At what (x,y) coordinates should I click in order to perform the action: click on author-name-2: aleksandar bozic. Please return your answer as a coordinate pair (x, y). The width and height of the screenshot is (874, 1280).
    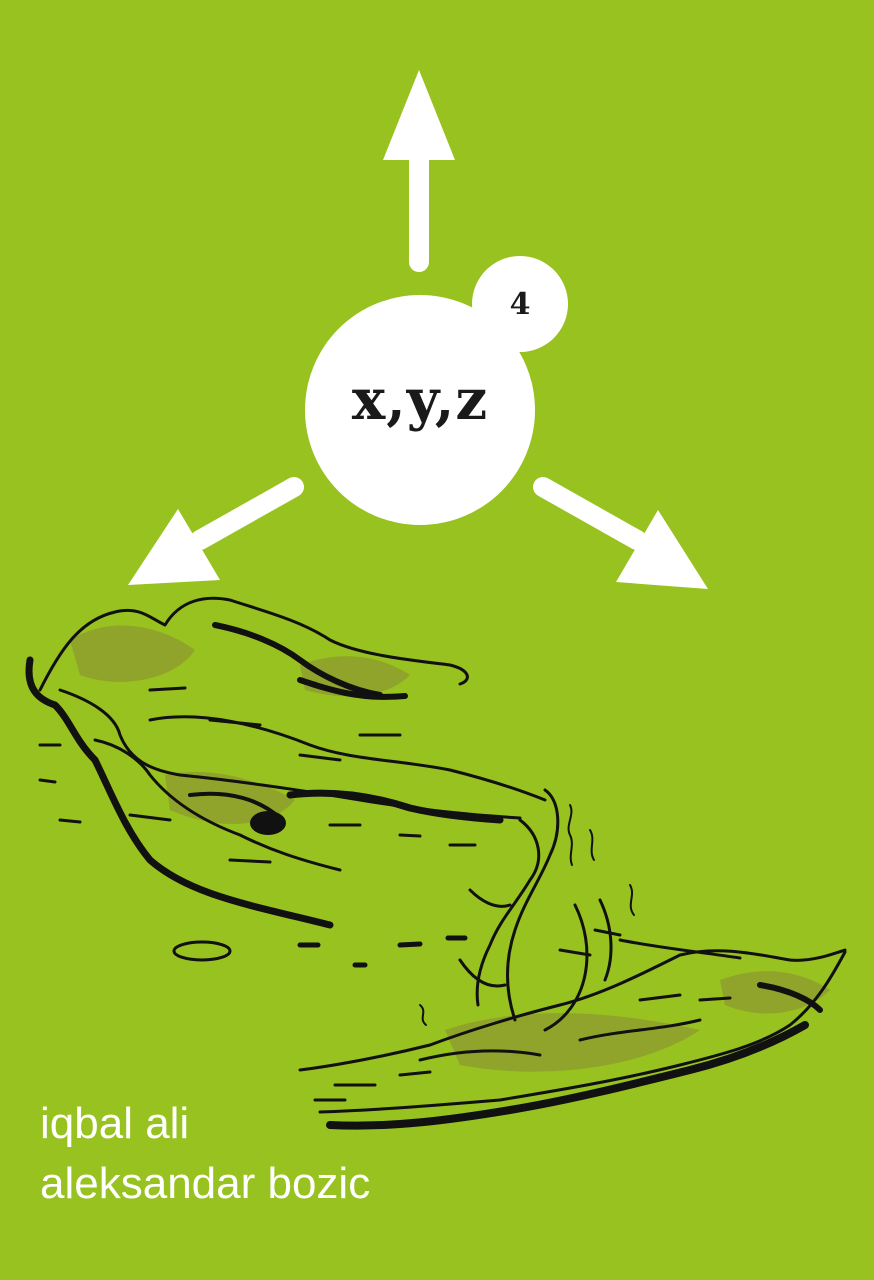
    Looking at the image, I should click on (205, 1183).